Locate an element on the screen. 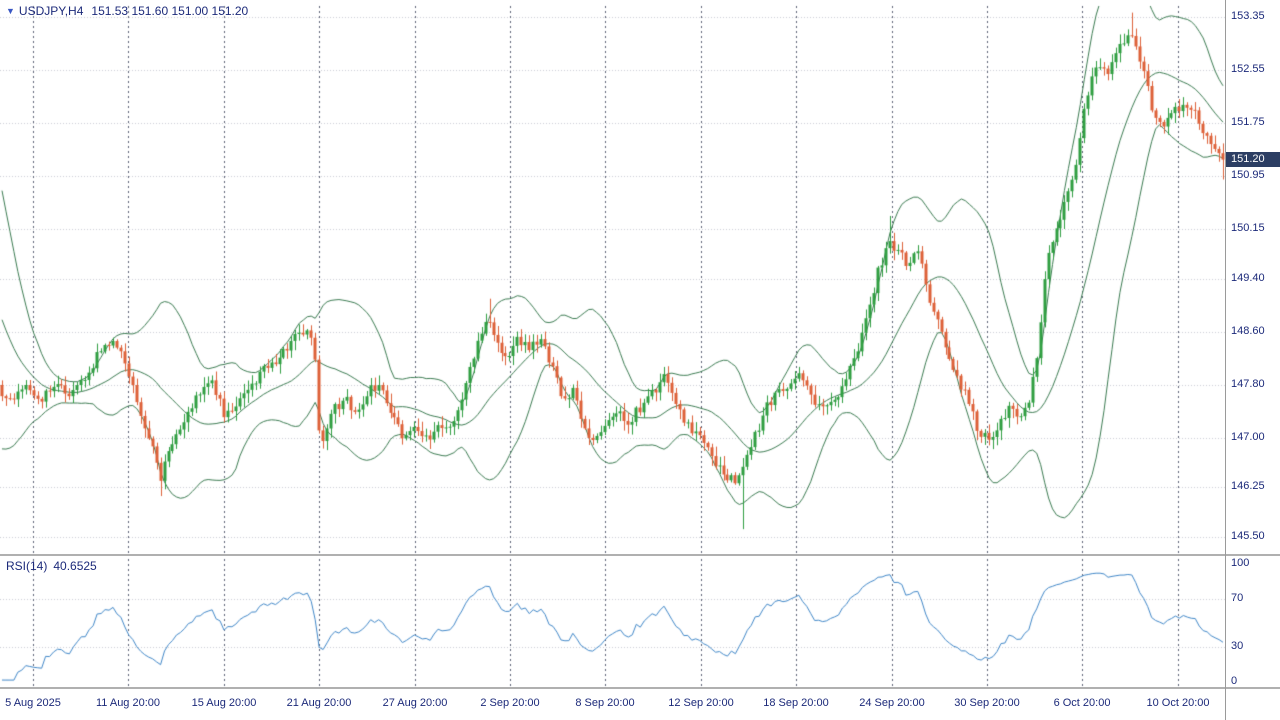 This screenshot has height=720, width=1280. price-axis-label: 150.95 is located at coordinates (1248, 175).